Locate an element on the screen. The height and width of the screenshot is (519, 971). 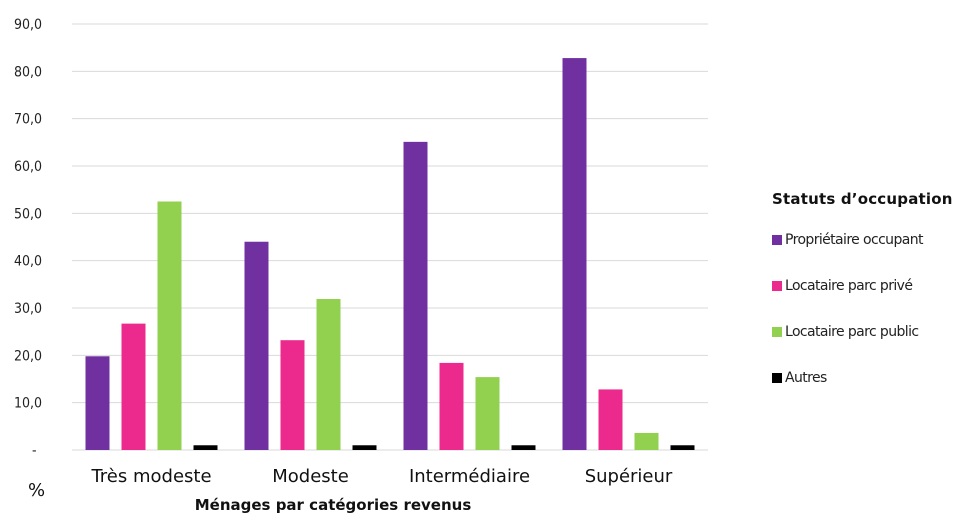
y-tick-label: 10,0 is located at coordinates (28, 404).